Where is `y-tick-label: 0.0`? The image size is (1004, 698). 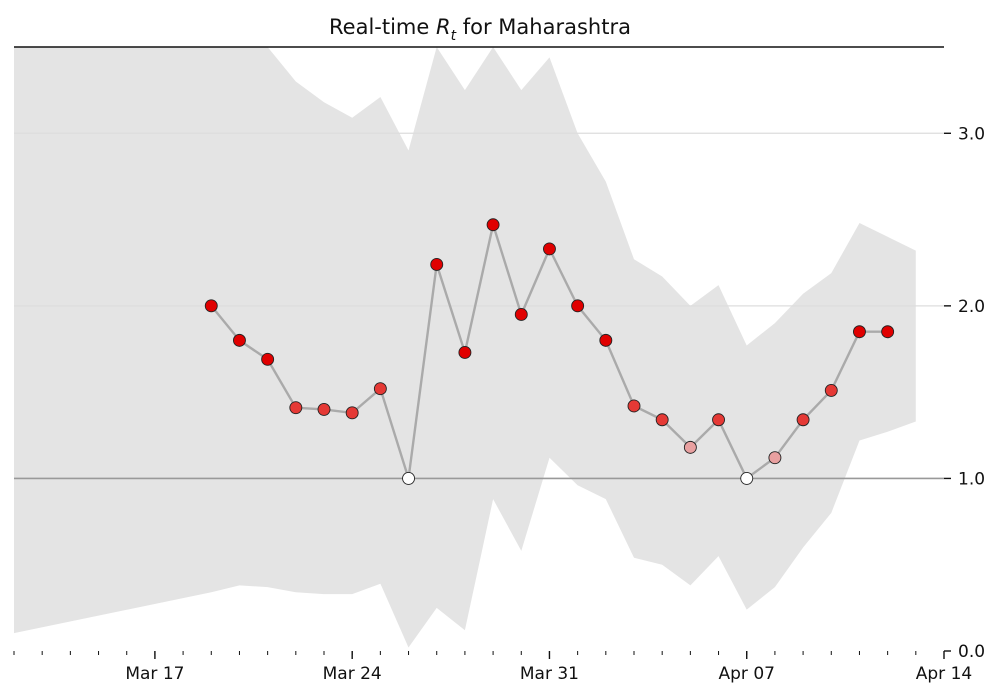
y-tick-label: 0.0 is located at coordinates (971, 652).